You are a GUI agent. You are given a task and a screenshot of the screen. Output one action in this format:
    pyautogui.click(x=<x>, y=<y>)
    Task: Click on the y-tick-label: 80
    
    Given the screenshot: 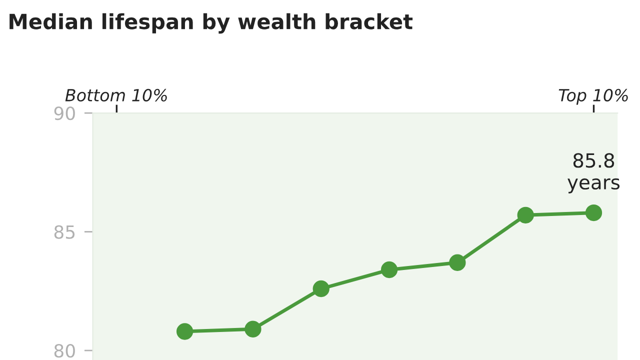 What is the action you would take?
    pyautogui.click(x=64, y=351)
    